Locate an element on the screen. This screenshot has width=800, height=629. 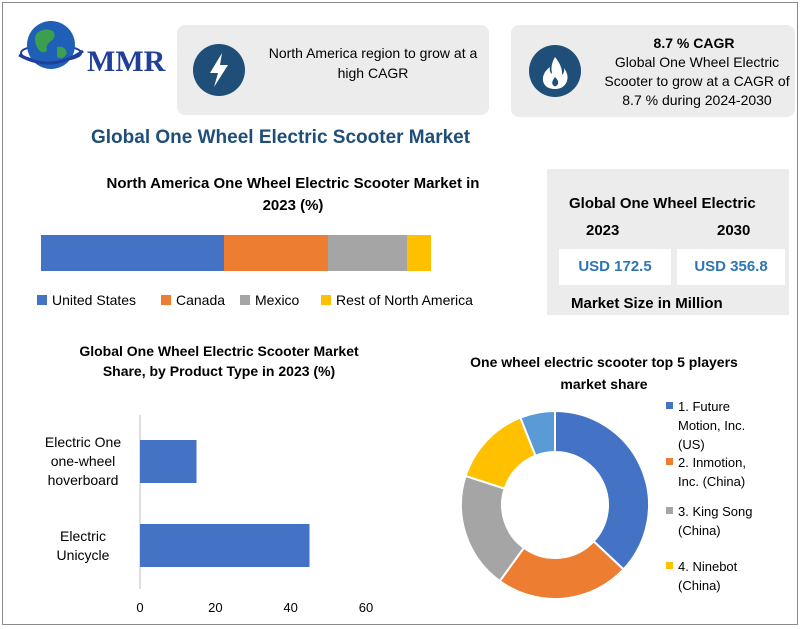
legend-label: Canada is located at coordinates (201, 300).